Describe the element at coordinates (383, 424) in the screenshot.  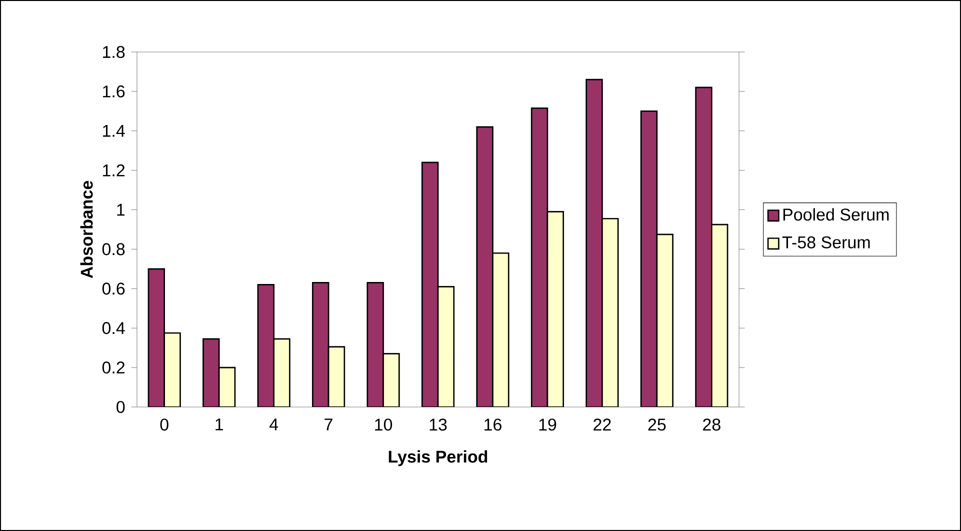
I see `x-tick-label: 10` at that location.